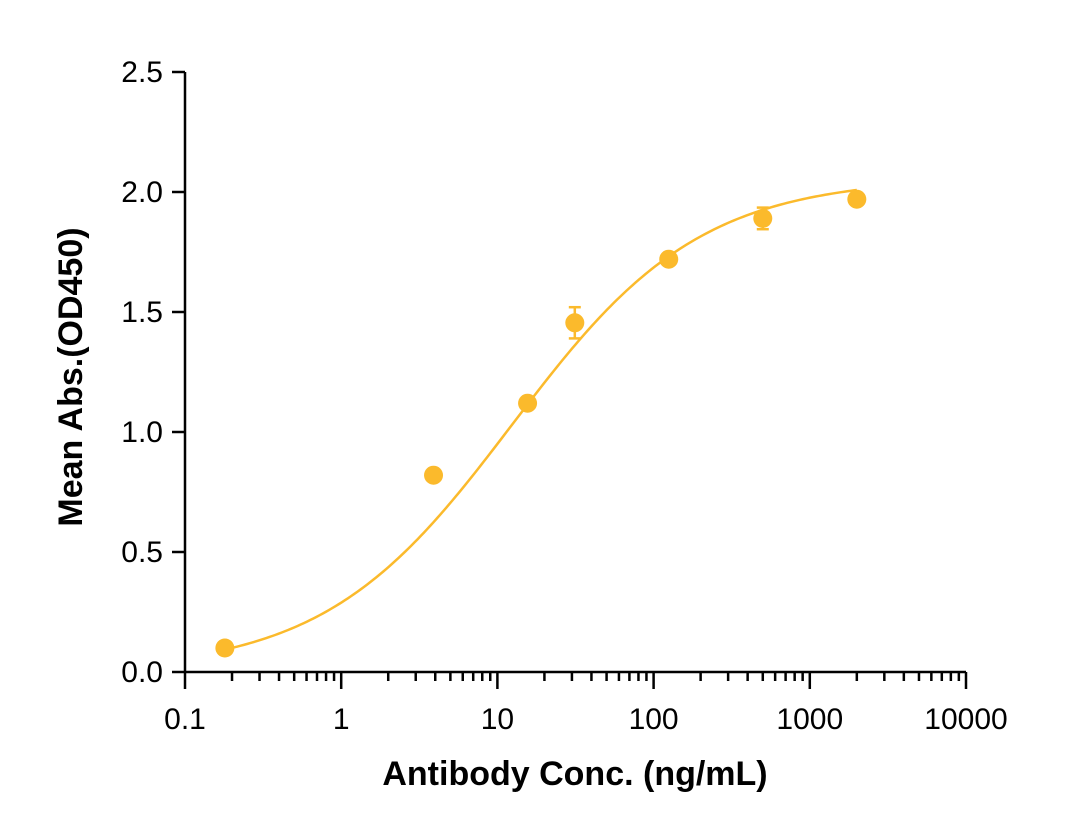 Image resolution: width=1088 pixels, height=837 pixels. I want to click on y-axis-title: Mean Abs.(OD450), so click(71, 376).